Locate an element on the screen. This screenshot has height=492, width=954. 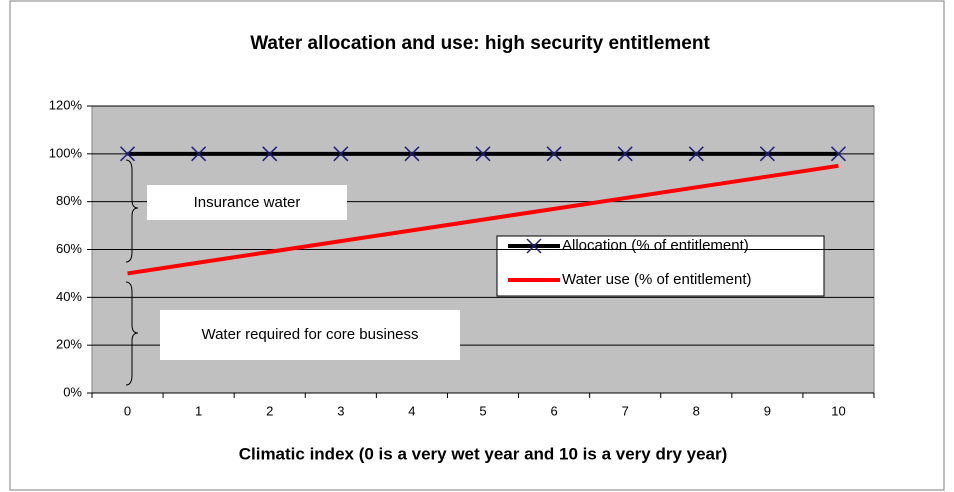
y-tick-label: 0% is located at coordinates (72, 391).